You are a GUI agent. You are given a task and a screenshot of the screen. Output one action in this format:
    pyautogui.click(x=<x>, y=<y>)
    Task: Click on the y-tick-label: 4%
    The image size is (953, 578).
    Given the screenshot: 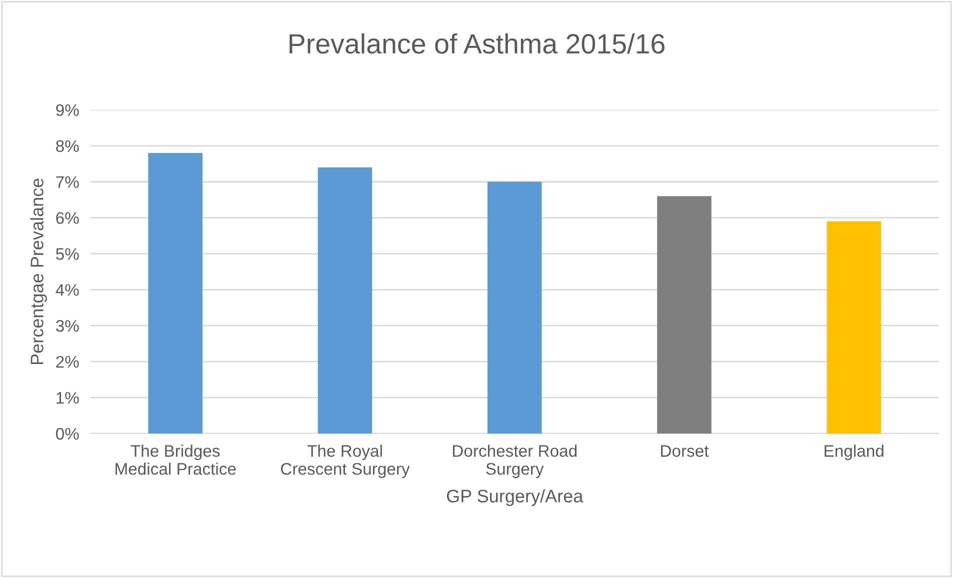 What is the action you would take?
    pyautogui.click(x=67, y=290)
    